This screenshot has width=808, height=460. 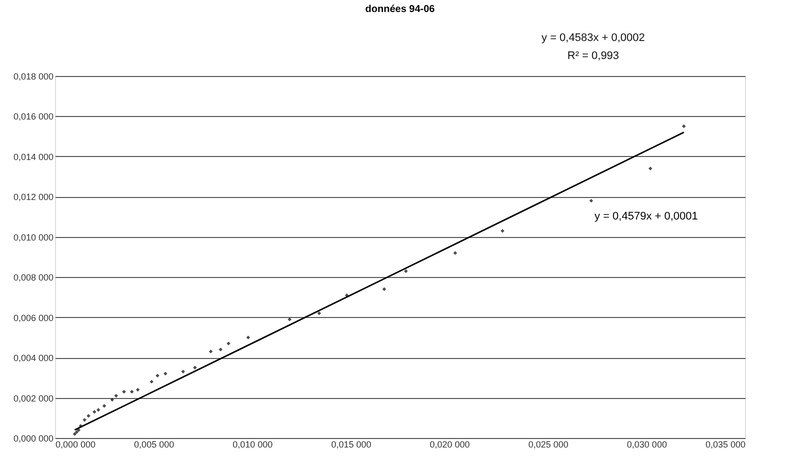 What do you see at coordinates (33, 237) in the screenshot?
I see `y-tick-label: 0,010 000` at bounding box center [33, 237].